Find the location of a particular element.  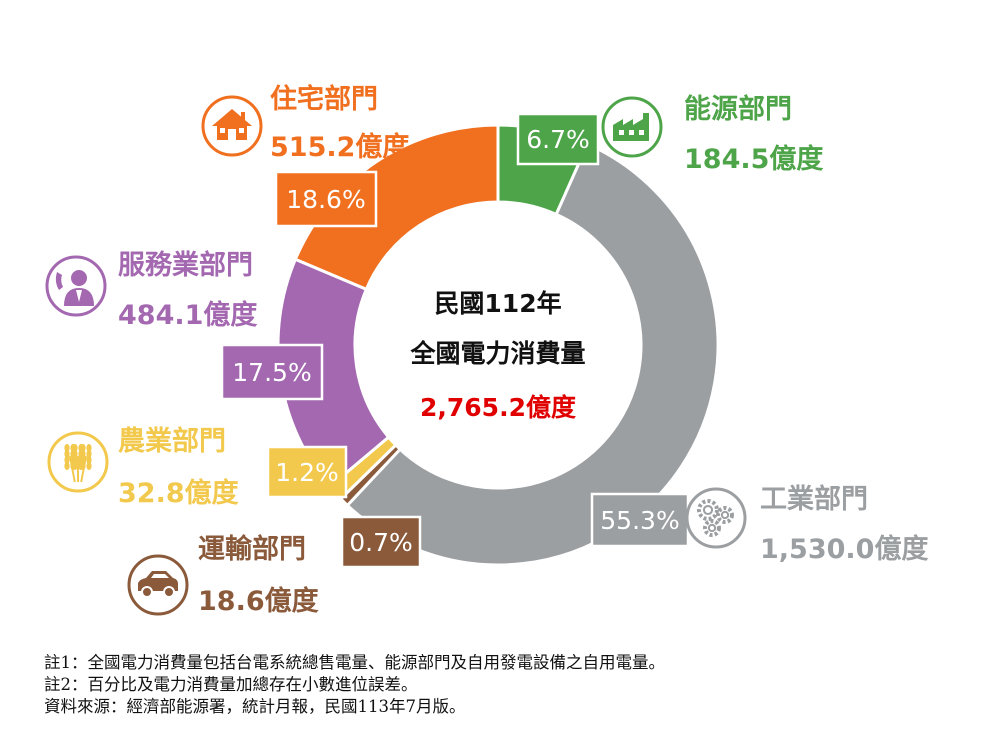

center-total: 2,765.2億度 is located at coordinates (498, 407).